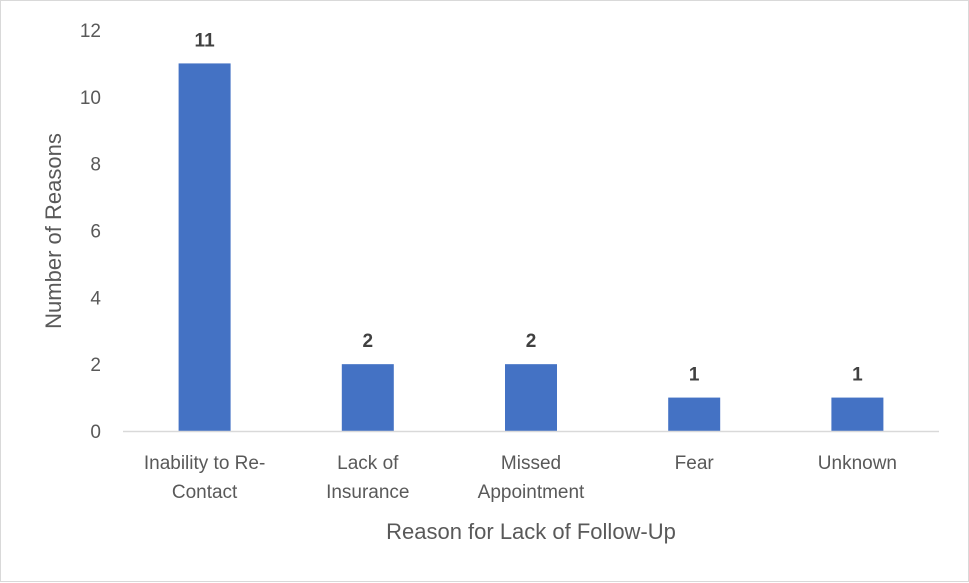 The width and height of the screenshot is (969, 583). I want to click on y-axis-ticks: 0 2 4 6 8 10 12, so click(91, 232).